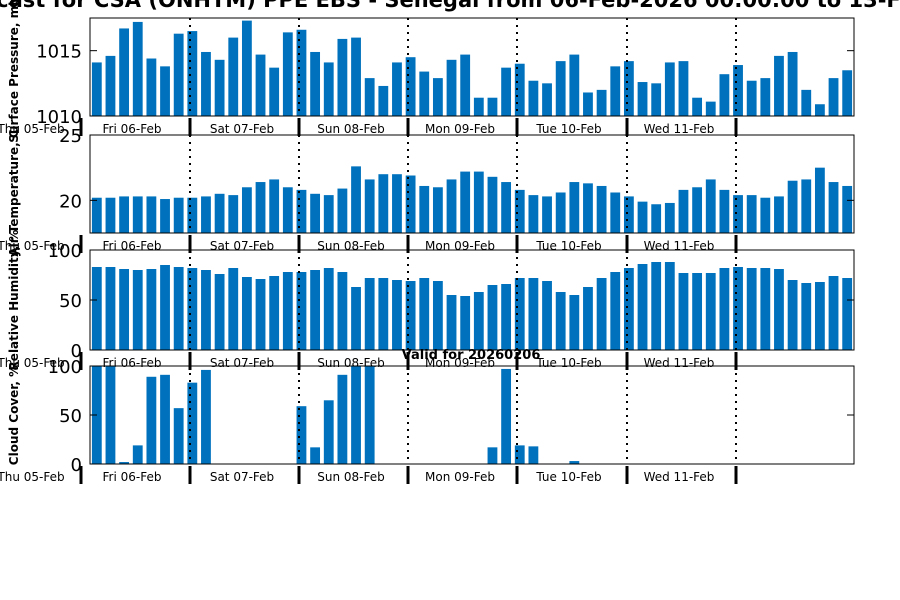 The width and height of the screenshot is (900, 600). Describe the element at coordinates (132, 246) in the screenshot. I see `day-label-temperature-0: Fri 06-Feb` at that location.